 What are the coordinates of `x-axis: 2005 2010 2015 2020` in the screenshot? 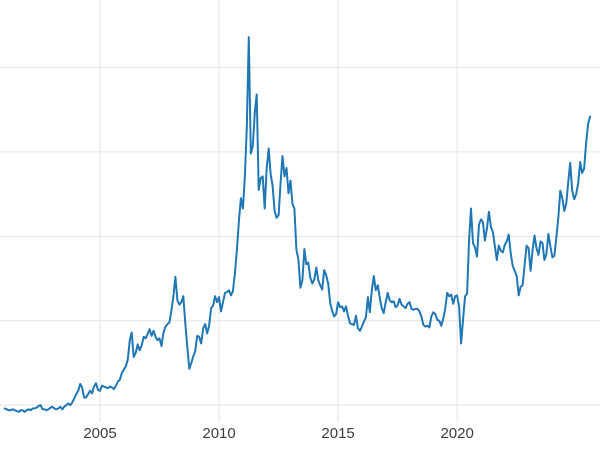 It's located at (300, 436).